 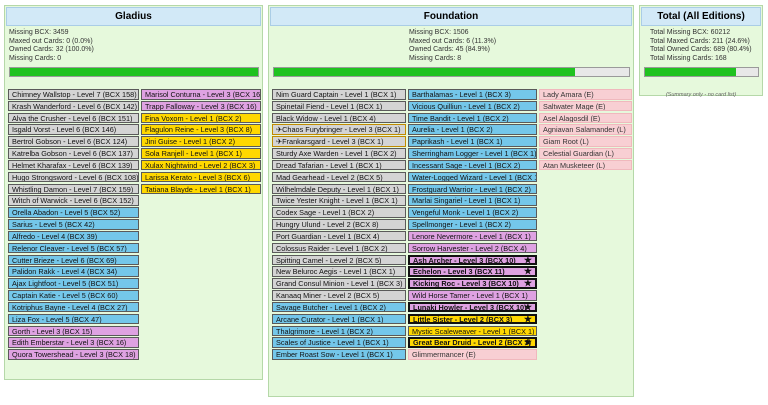 What do you see at coordinates (73, 295) in the screenshot?
I see `card-item: Captain Katie - Level 5 (BCX 60)` at bounding box center [73, 295].